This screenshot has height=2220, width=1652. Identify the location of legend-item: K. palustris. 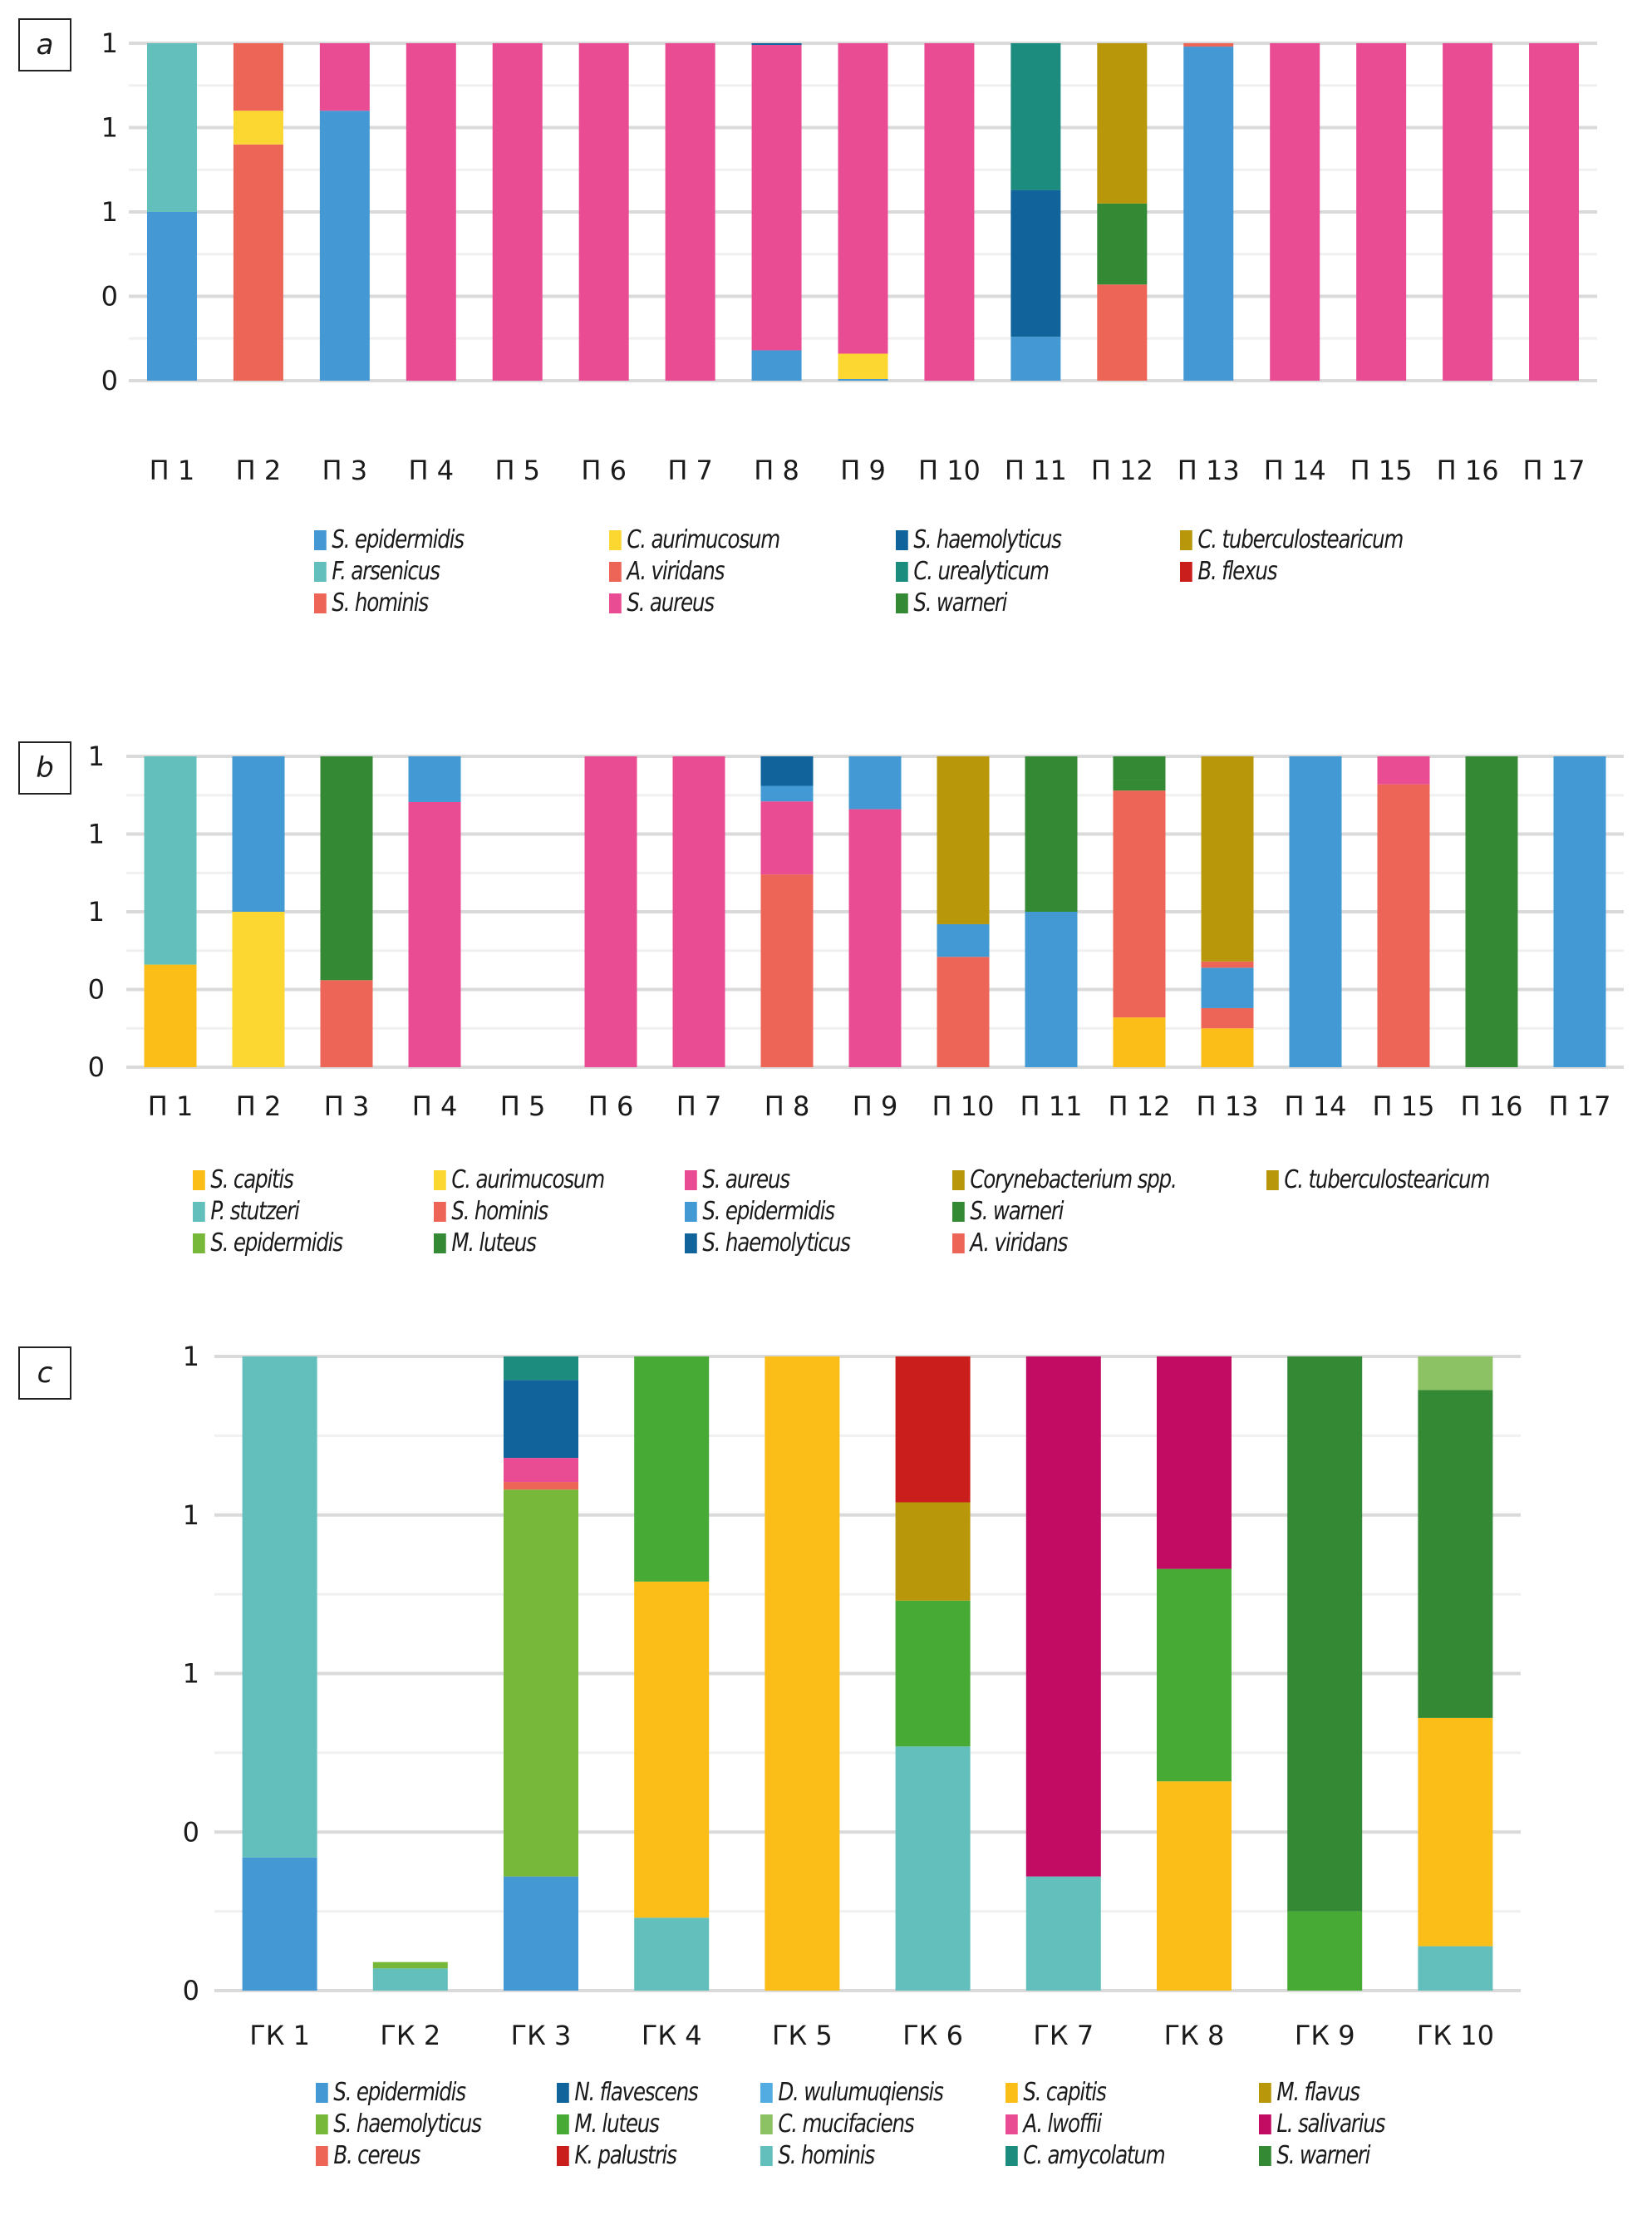
(617, 2155).